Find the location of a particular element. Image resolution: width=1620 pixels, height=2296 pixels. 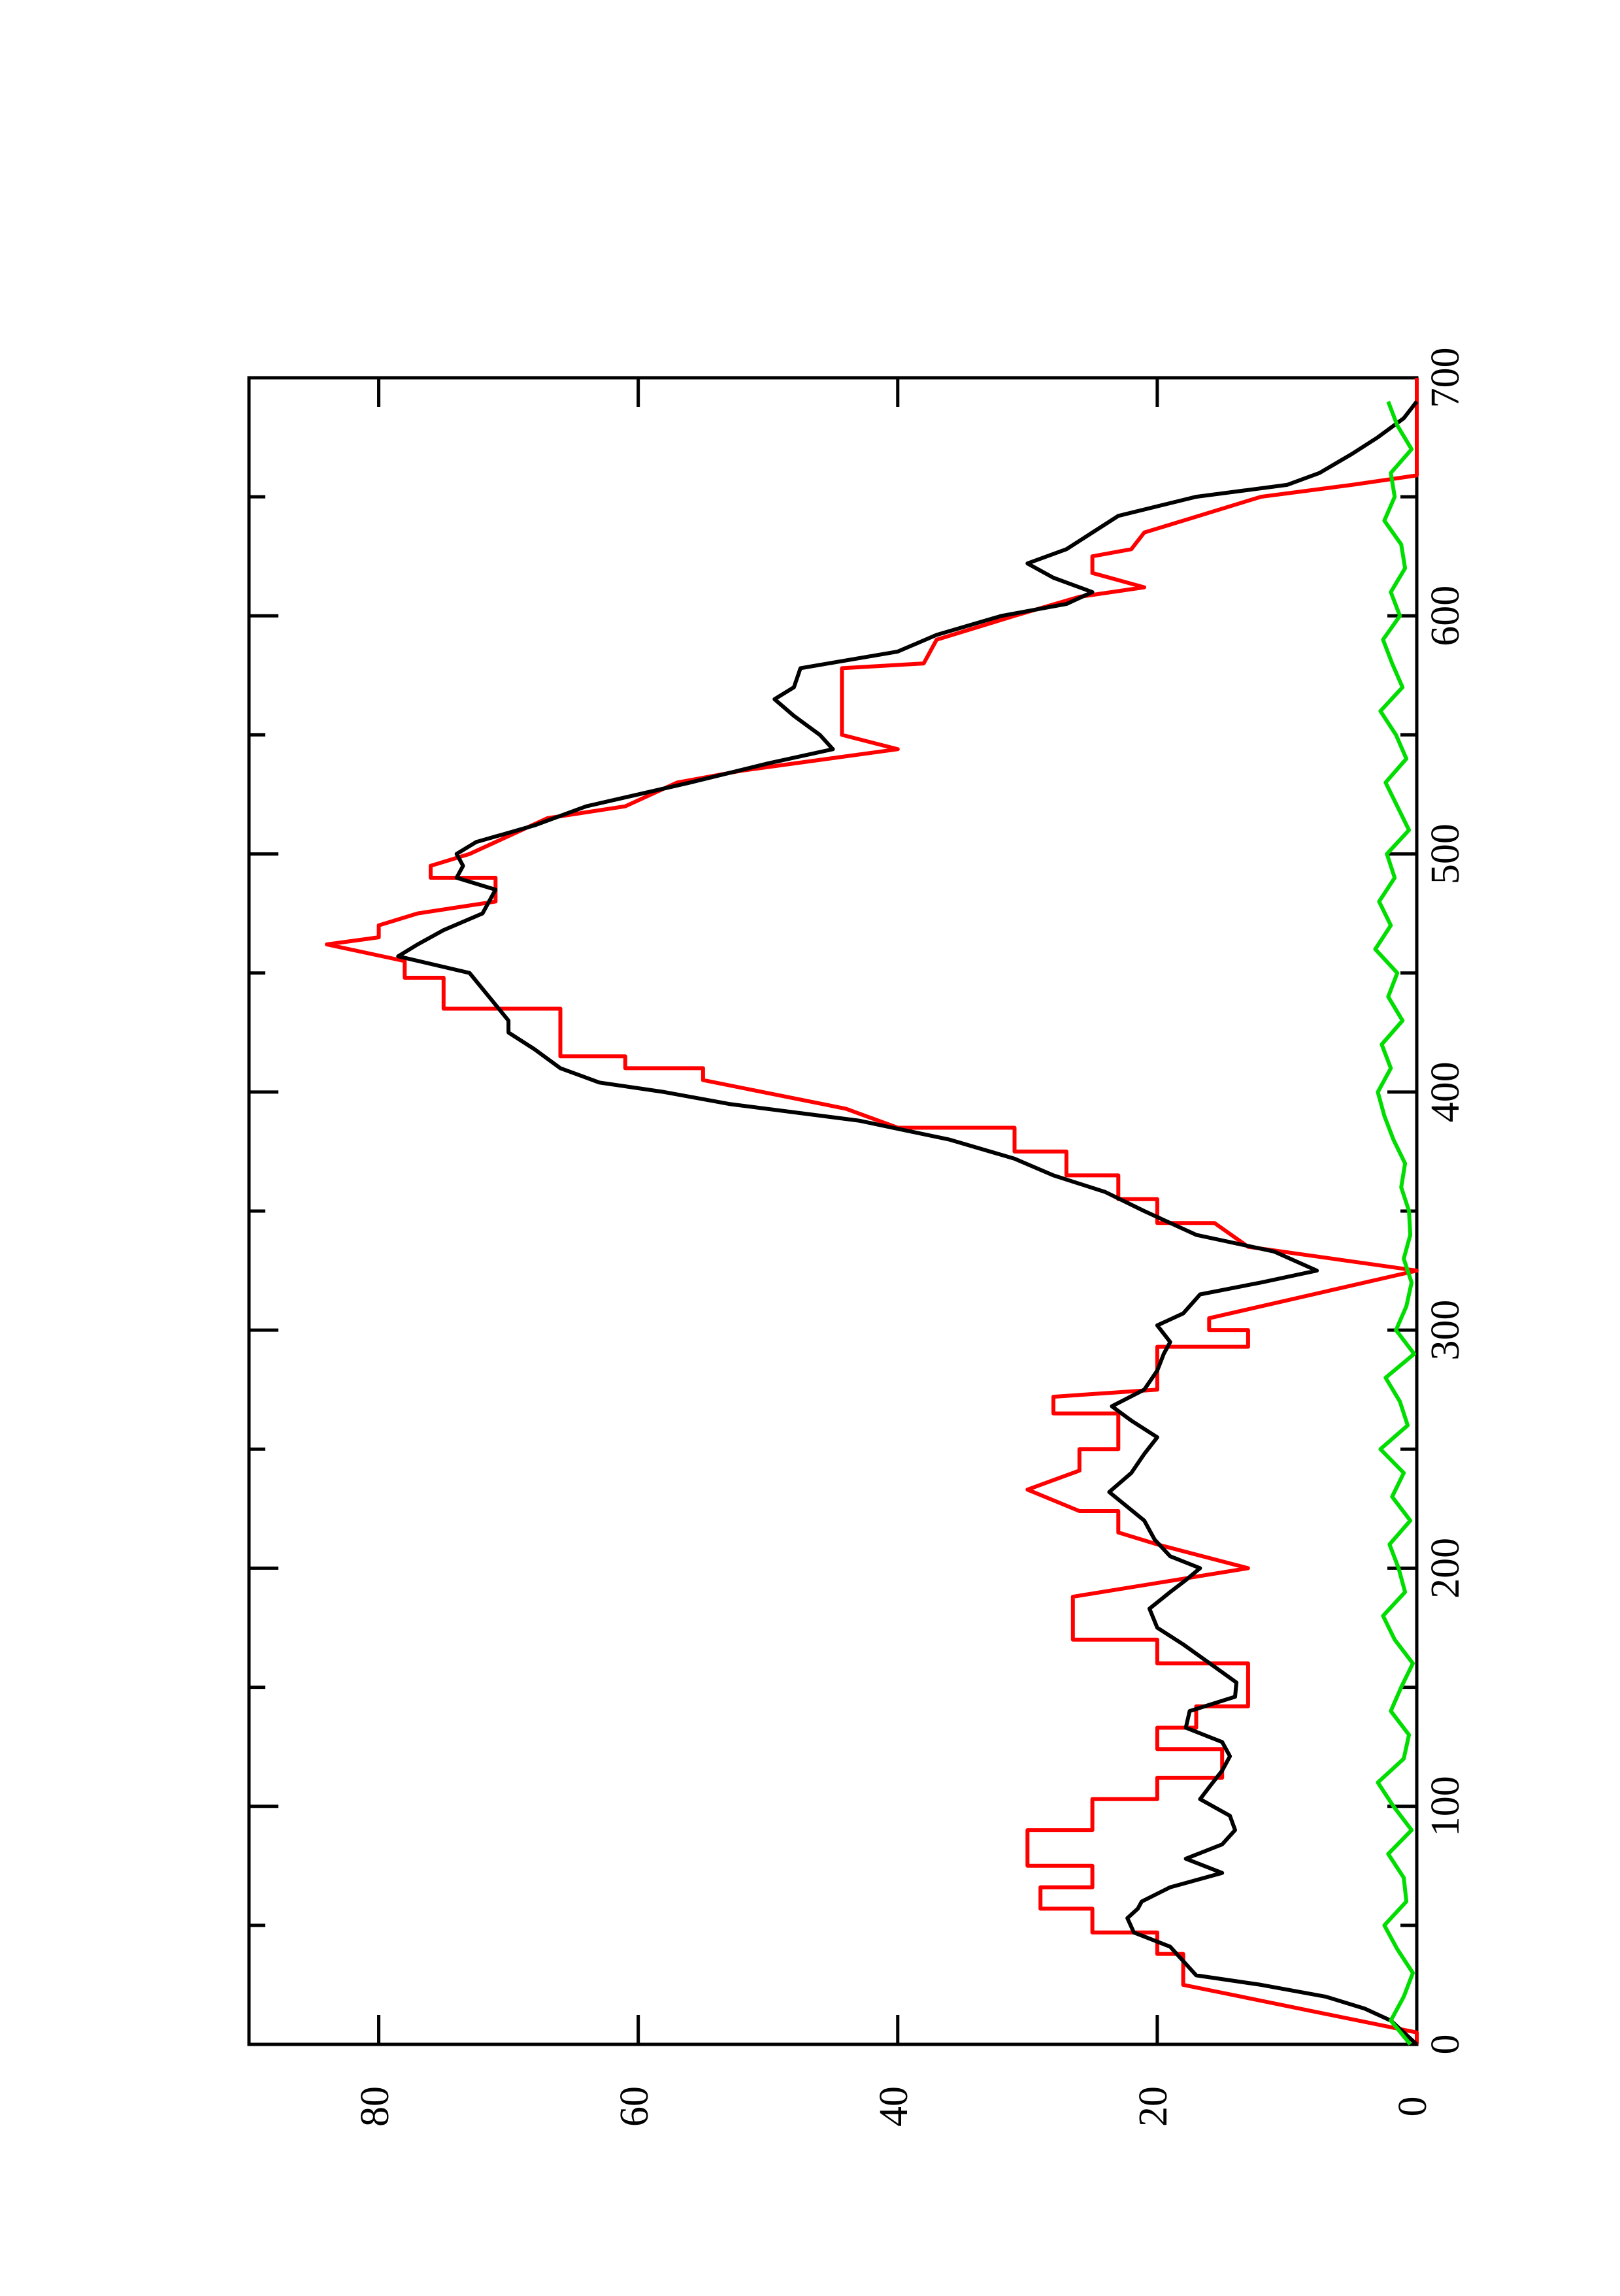

y-tick-label: 20 is located at coordinates (1153, 2106).